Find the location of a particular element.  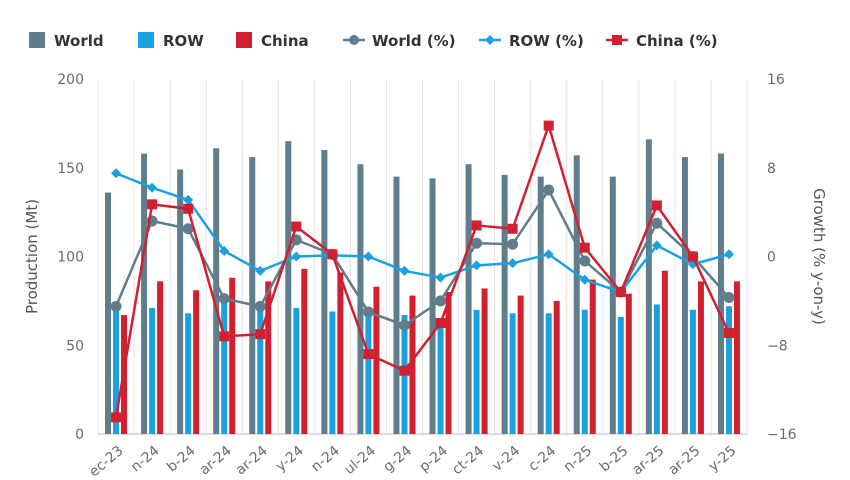

right-tick-label: 16 is located at coordinates (776, 80).